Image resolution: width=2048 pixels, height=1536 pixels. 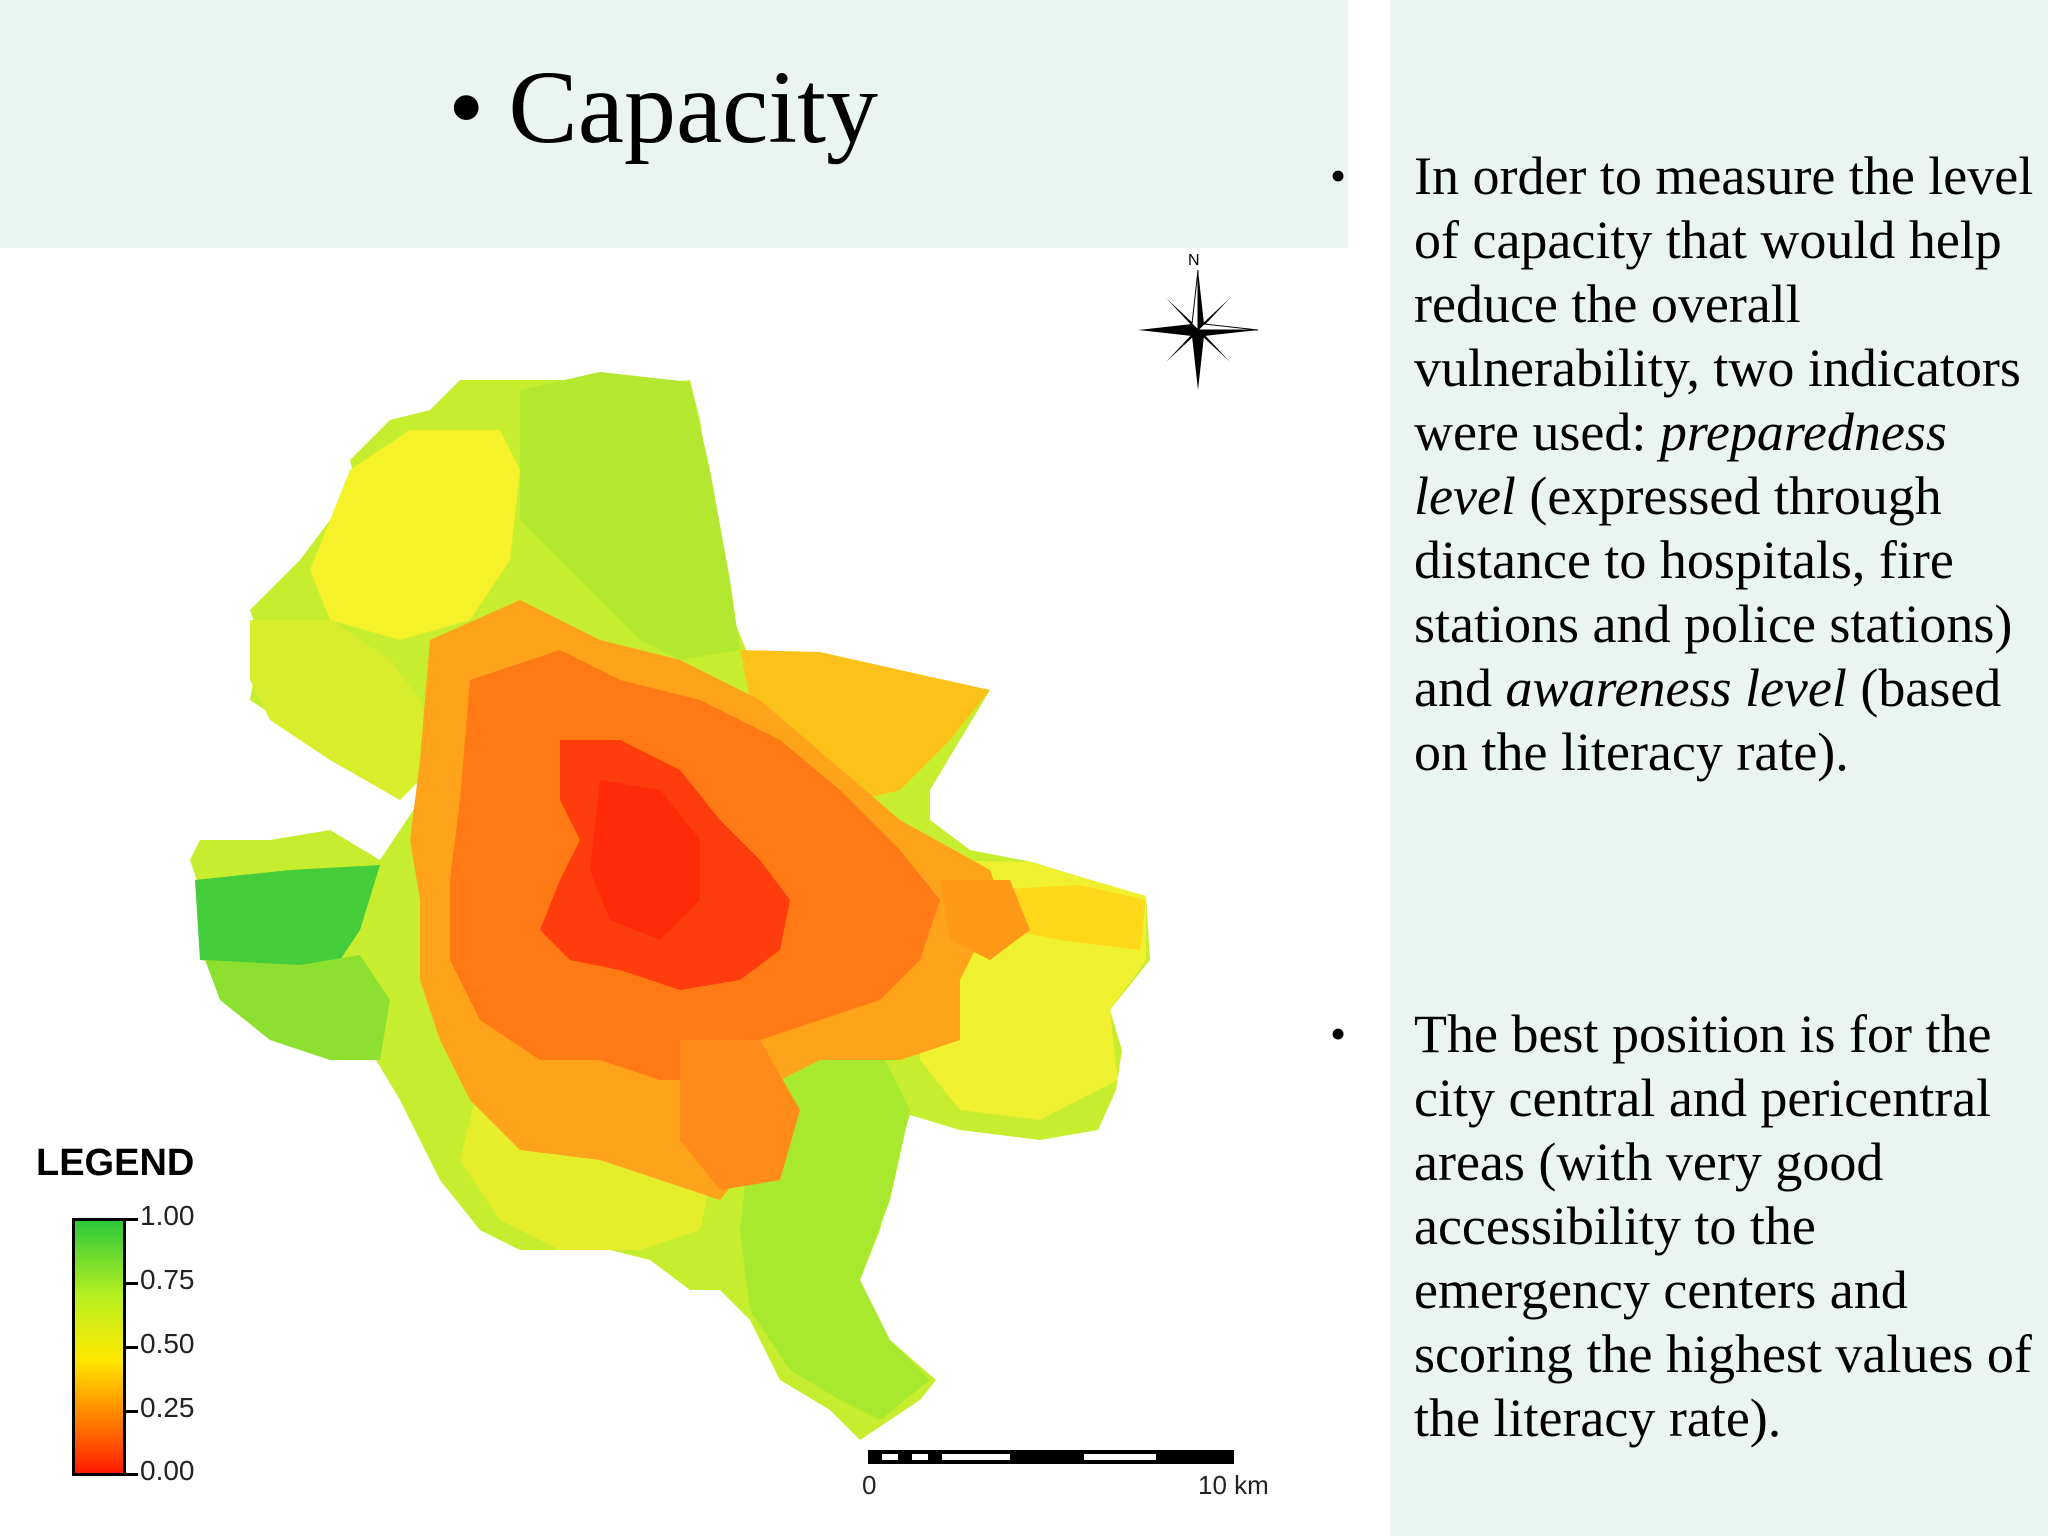 I want to click on legend-label-0-00: 0.00, so click(x=167, y=1470).